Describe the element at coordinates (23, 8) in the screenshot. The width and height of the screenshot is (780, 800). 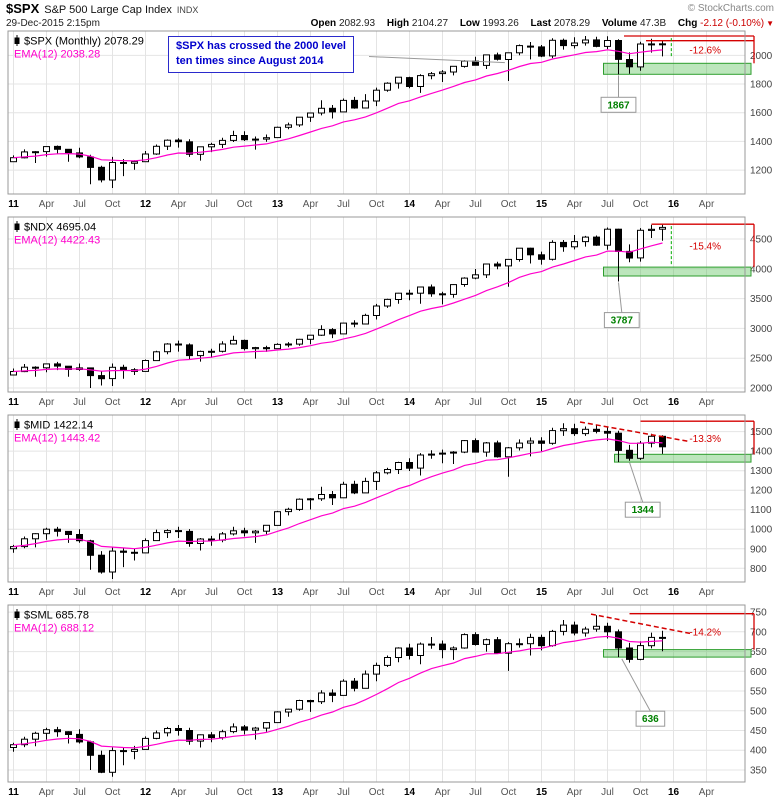
I see `symbol: $SPX` at that location.